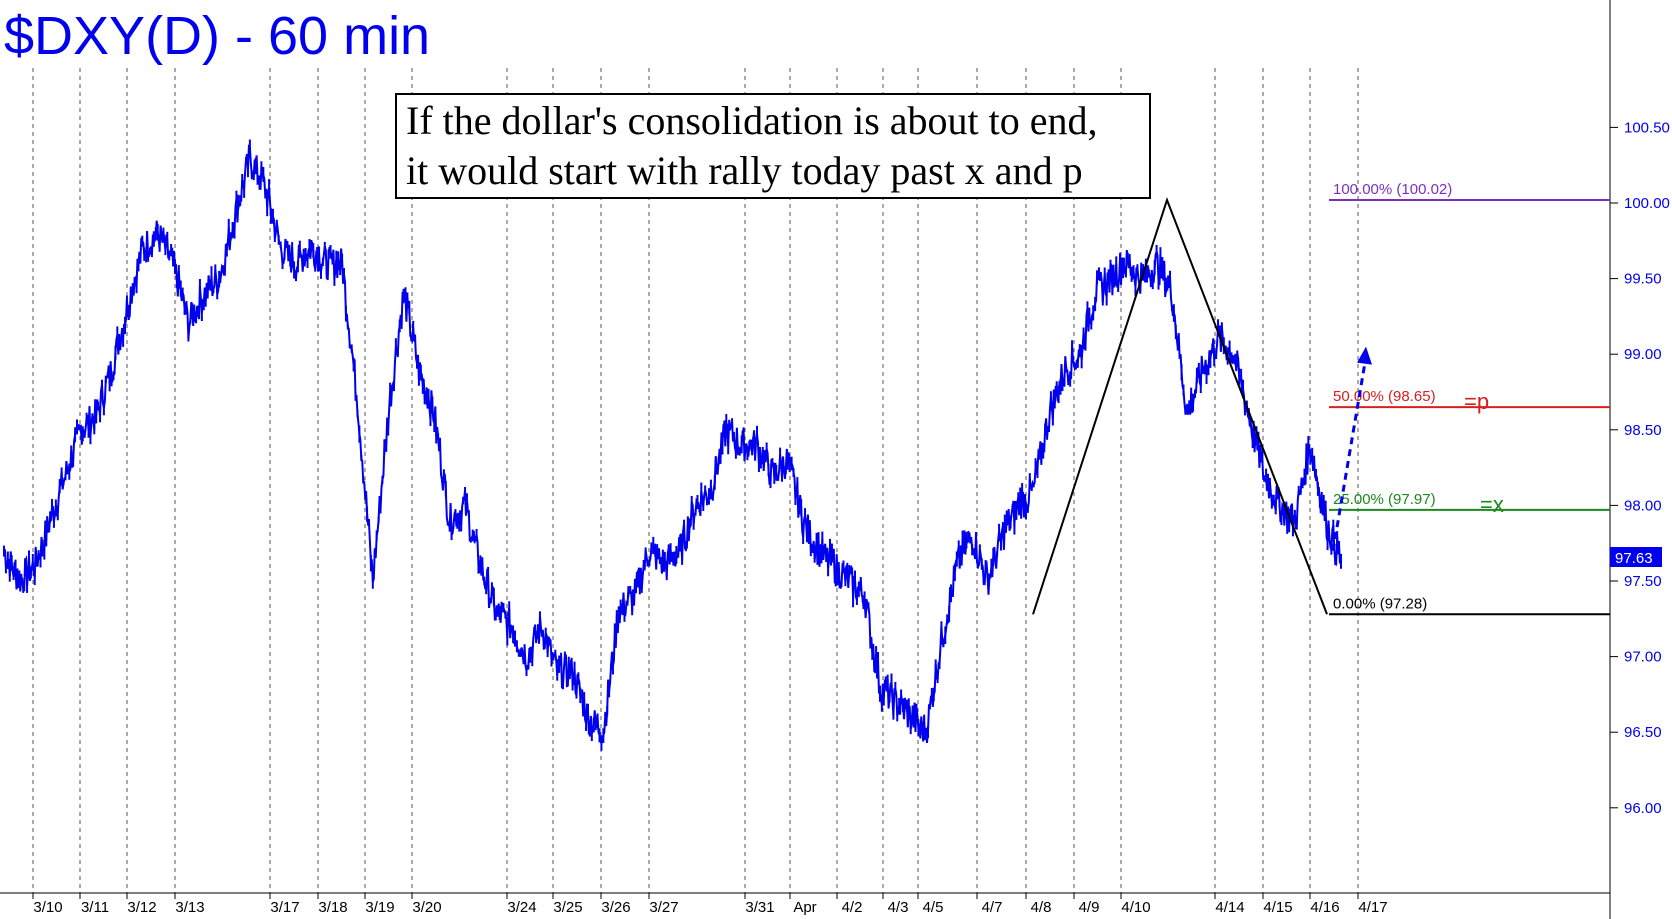  I want to click on last-price-marker: 97.63, so click(1636, 557).